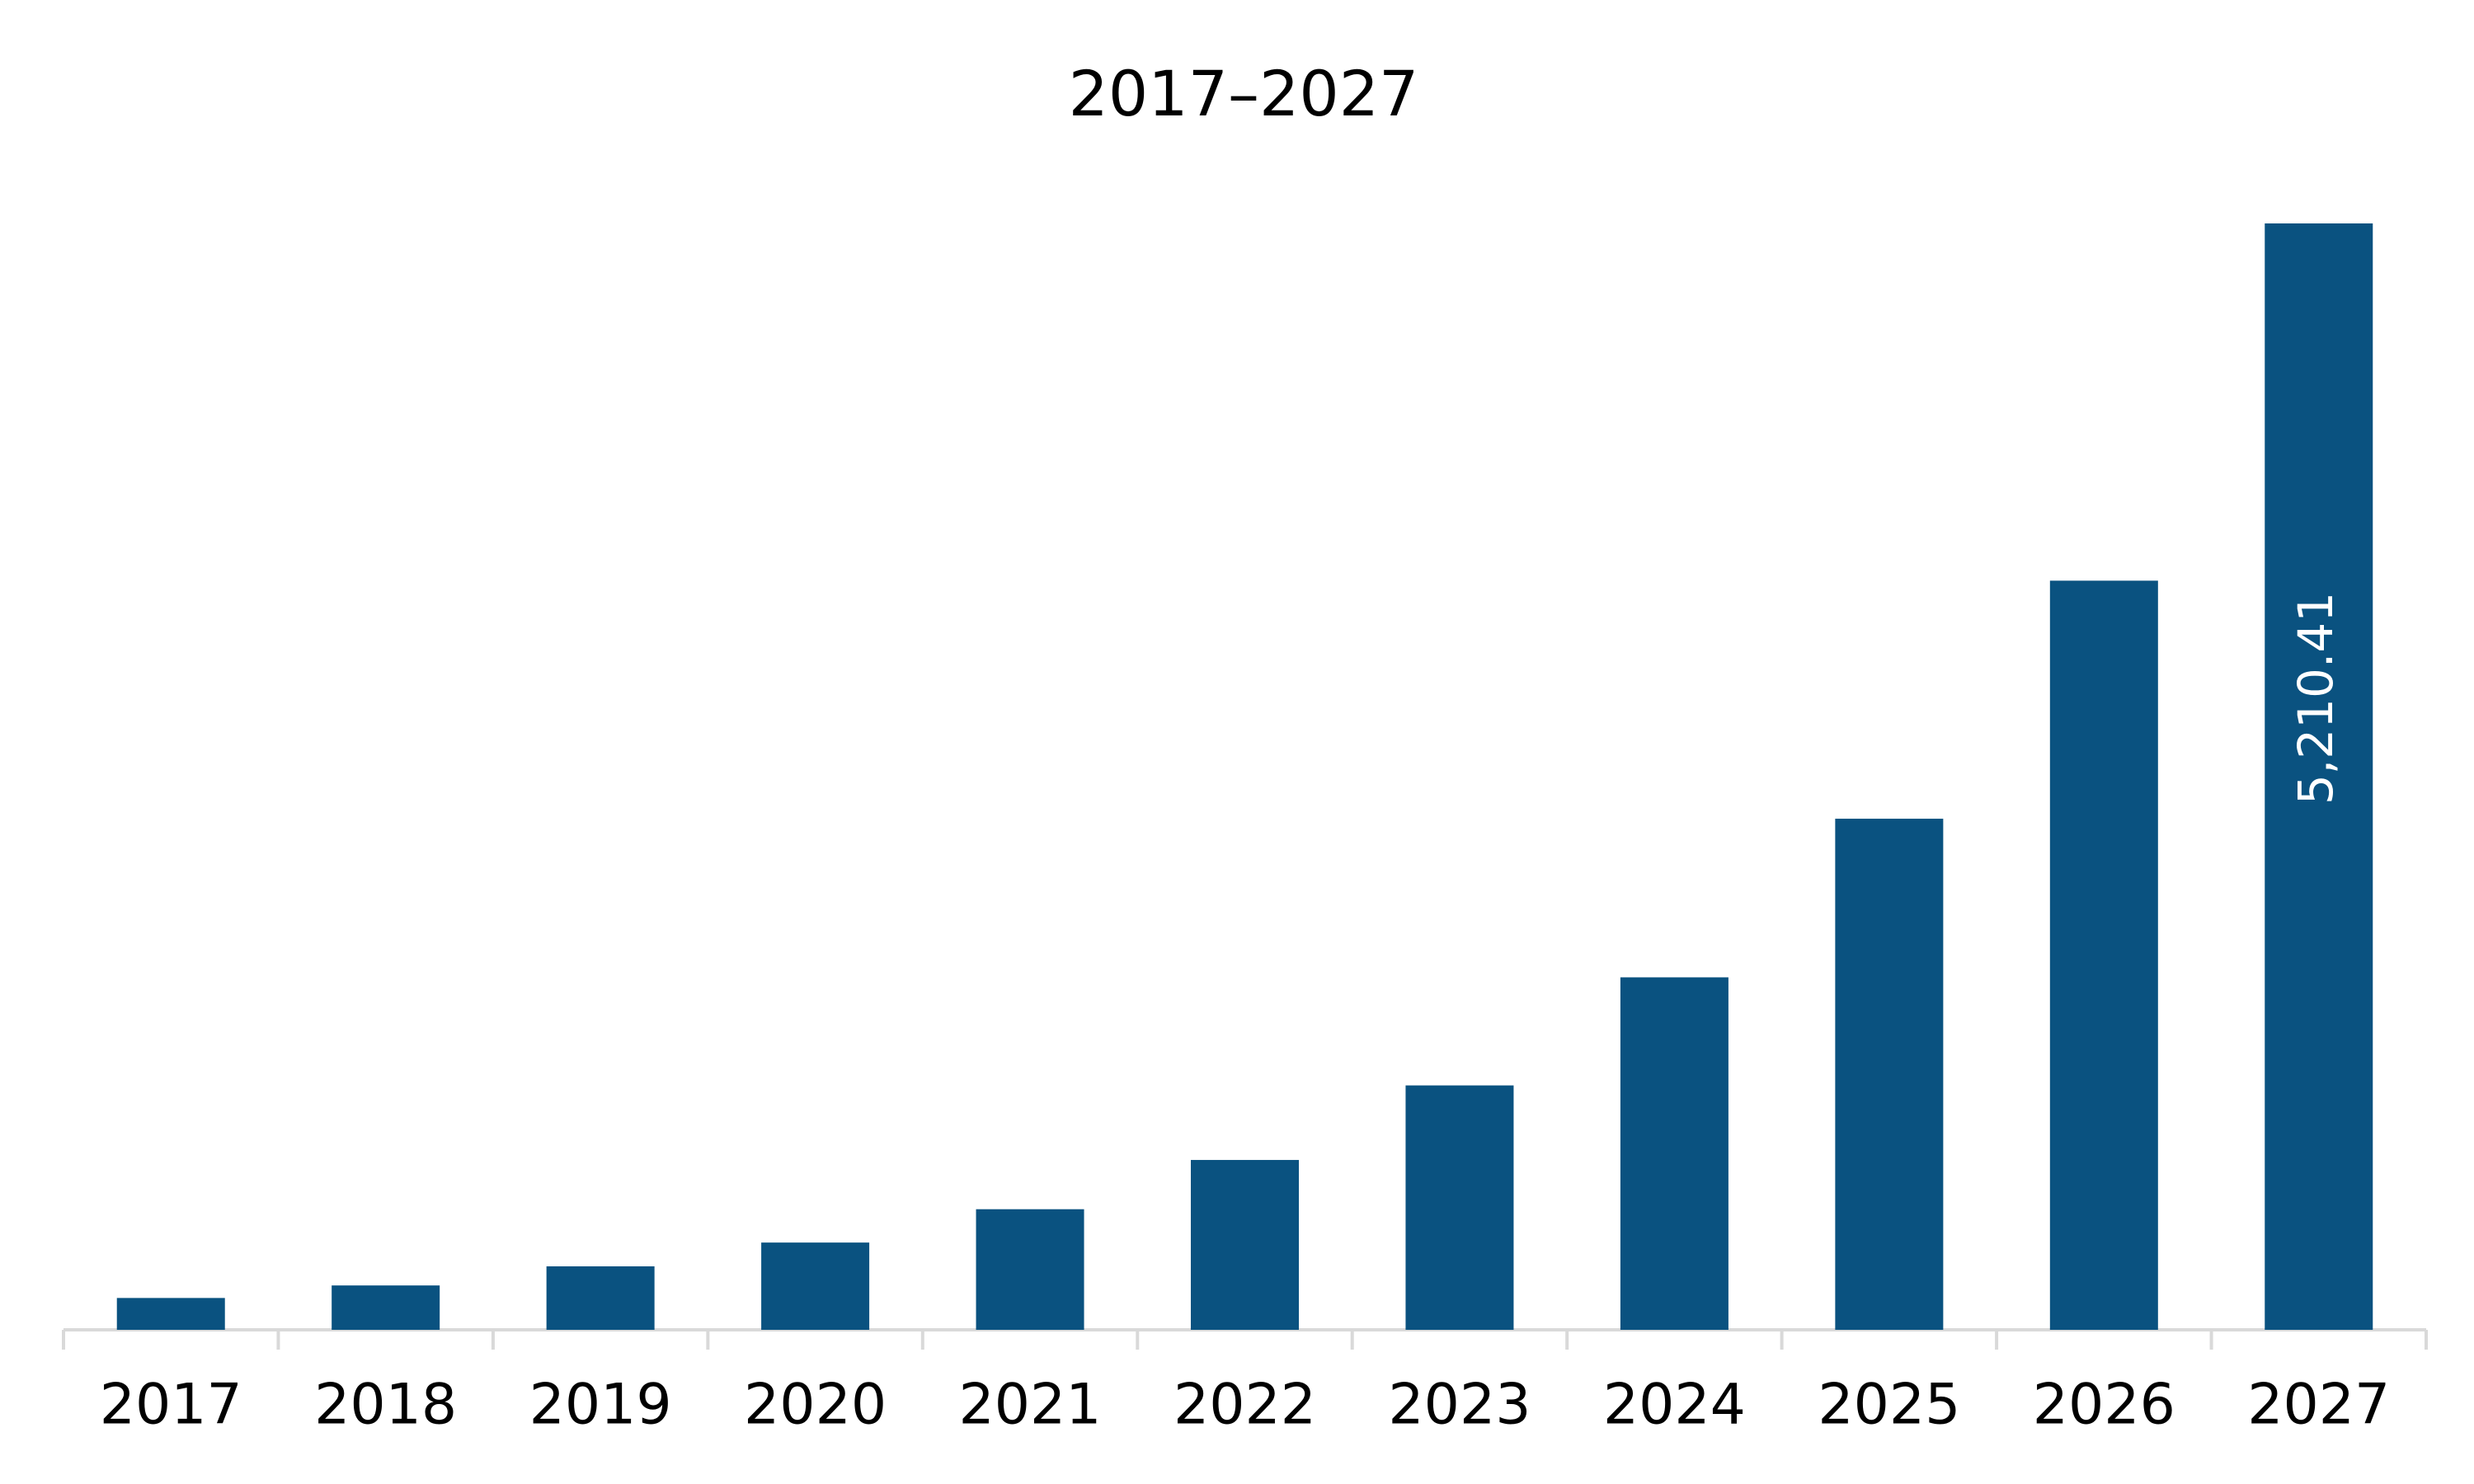  What do you see at coordinates (2318, 1405) in the screenshot?
I see `x-tick-label: 2027` at bounding box center [2318, 1405].